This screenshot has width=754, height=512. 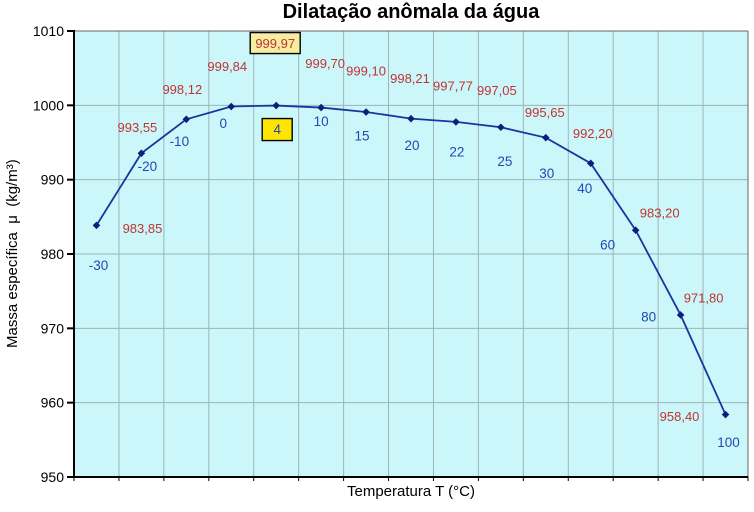 I want to click on y-tick-label: 1000, so click(x=48, y=105).